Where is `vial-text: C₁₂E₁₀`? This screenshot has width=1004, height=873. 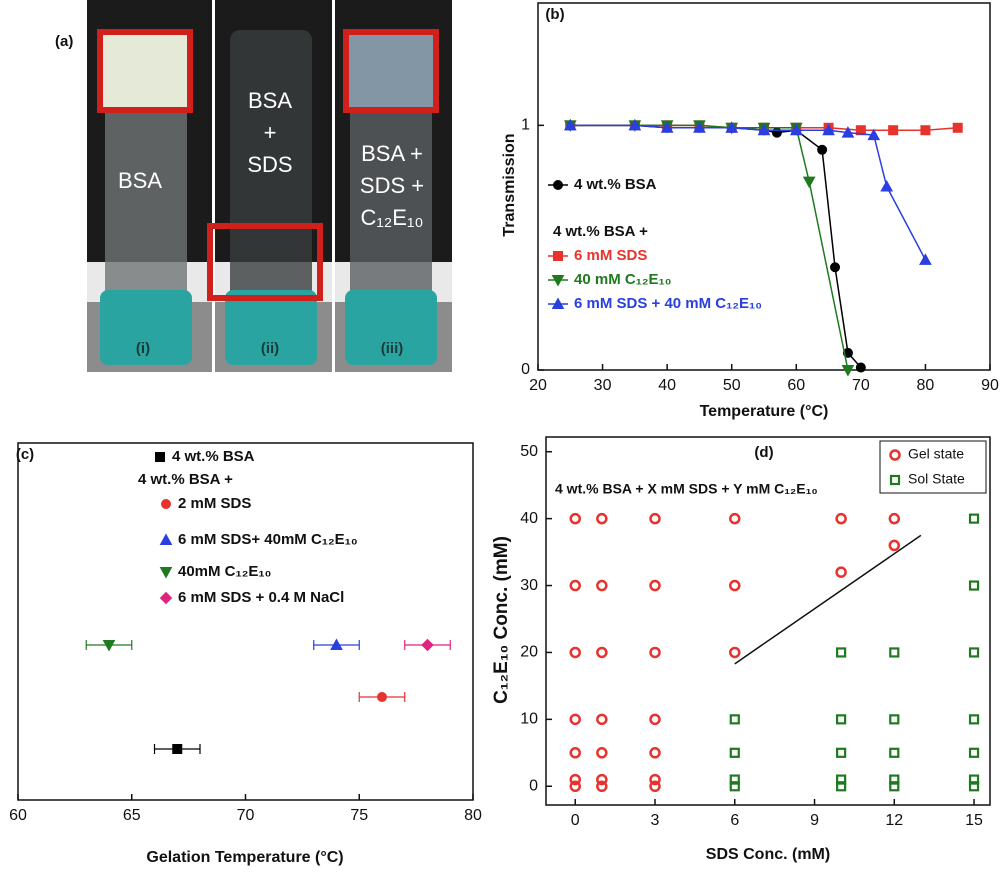
vial-text: C₁₂E₁₀ is located at coordinates (391, 217).